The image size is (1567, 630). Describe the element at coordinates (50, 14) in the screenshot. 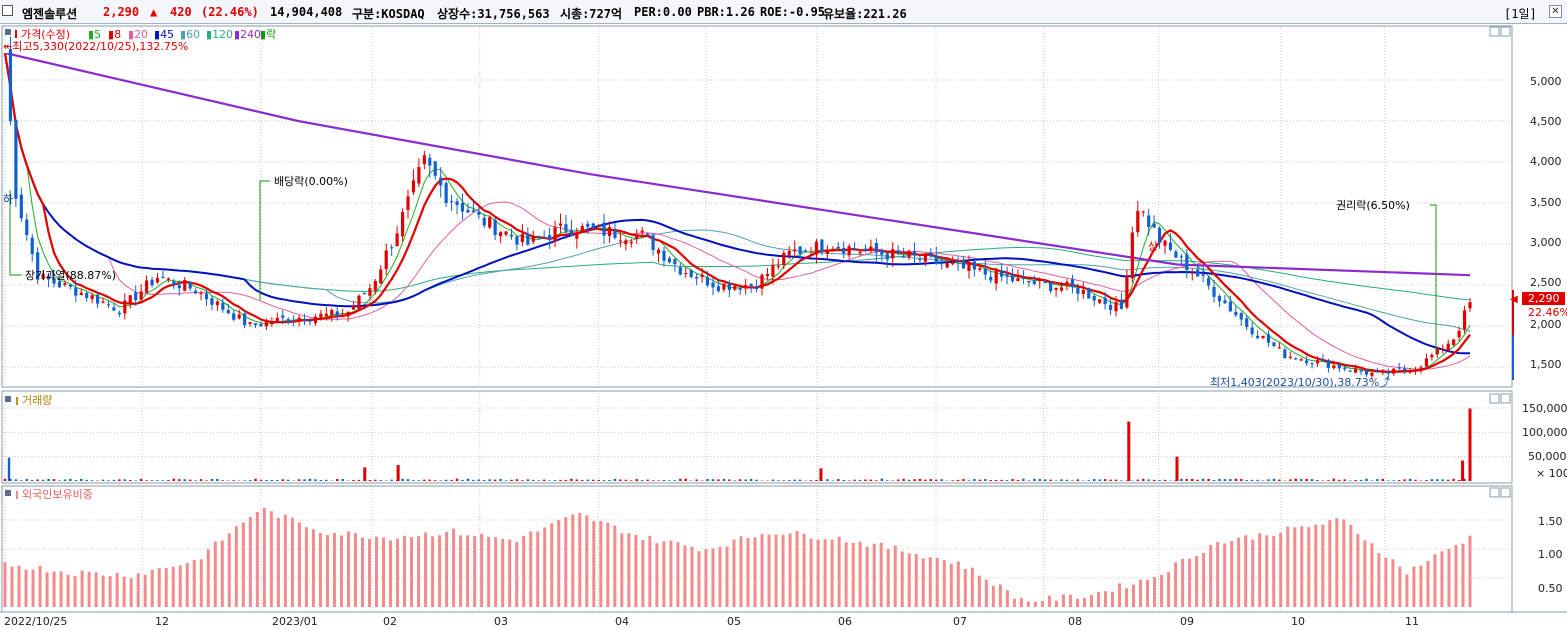

I see `stock-name: 엠젠솔루션` at that location.